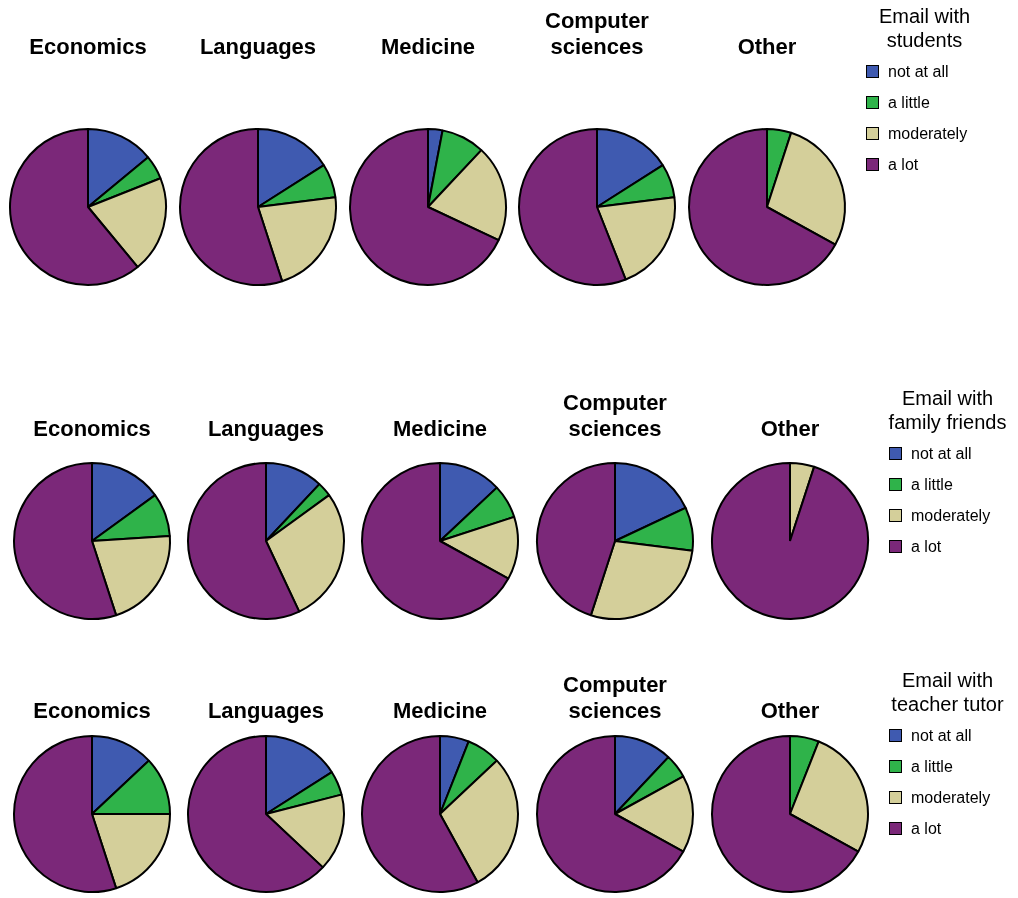  I want to click on legend-title: Email with students, so click(924, 28).